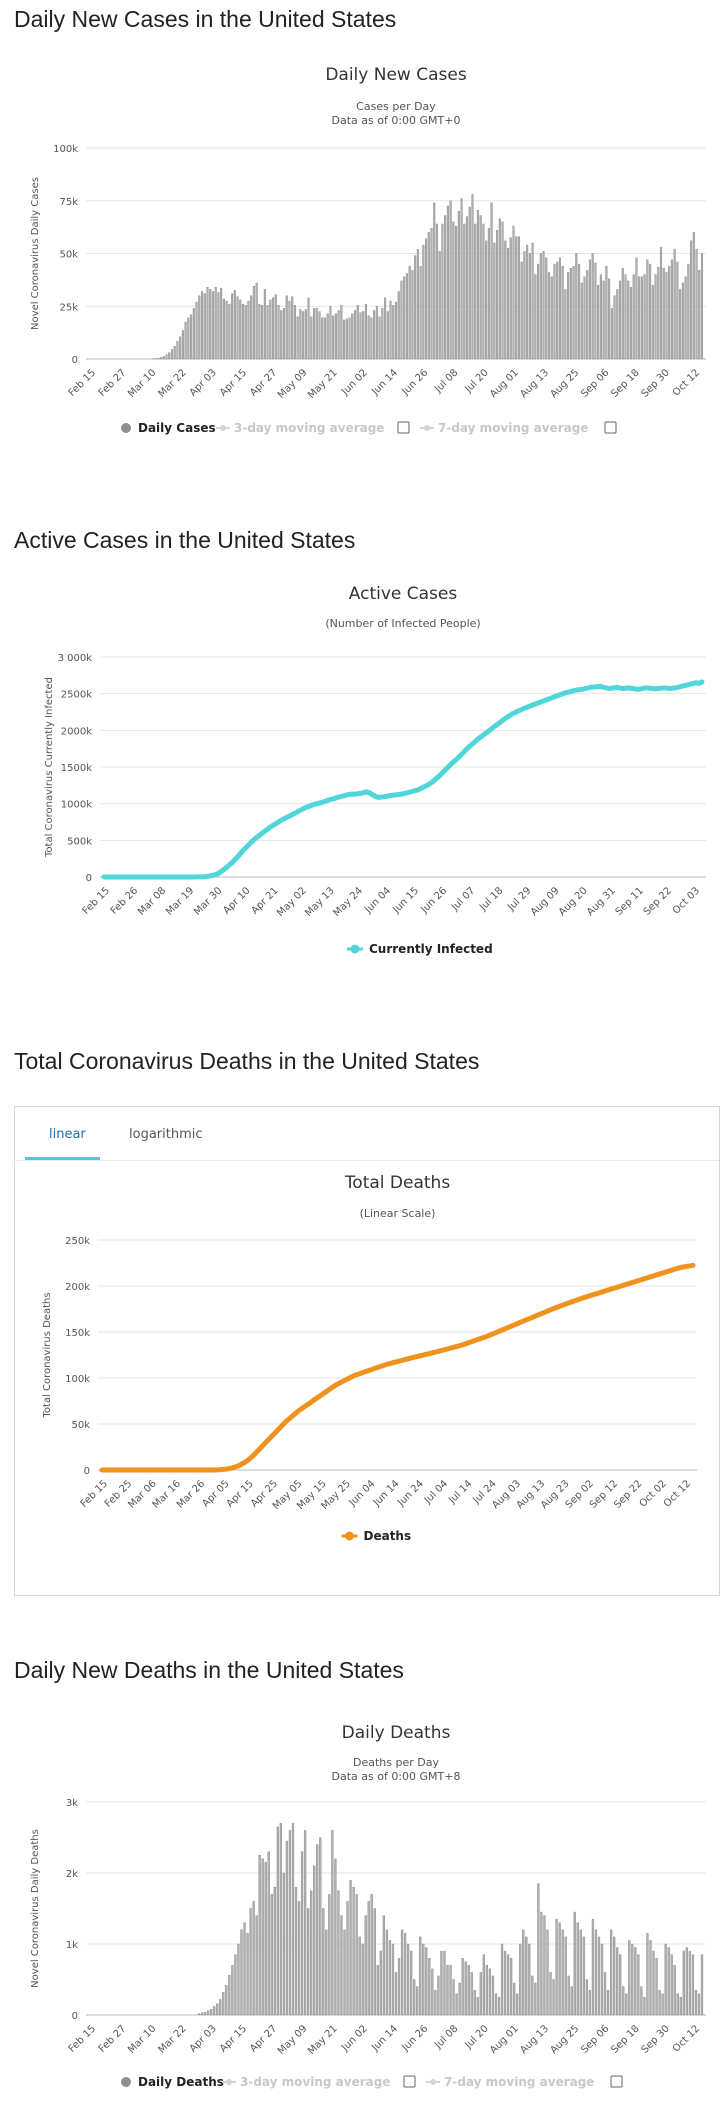 This screenshot has width=728, height=2104. I want to click on x-tick-label: Mar 30, so click(208, 901).